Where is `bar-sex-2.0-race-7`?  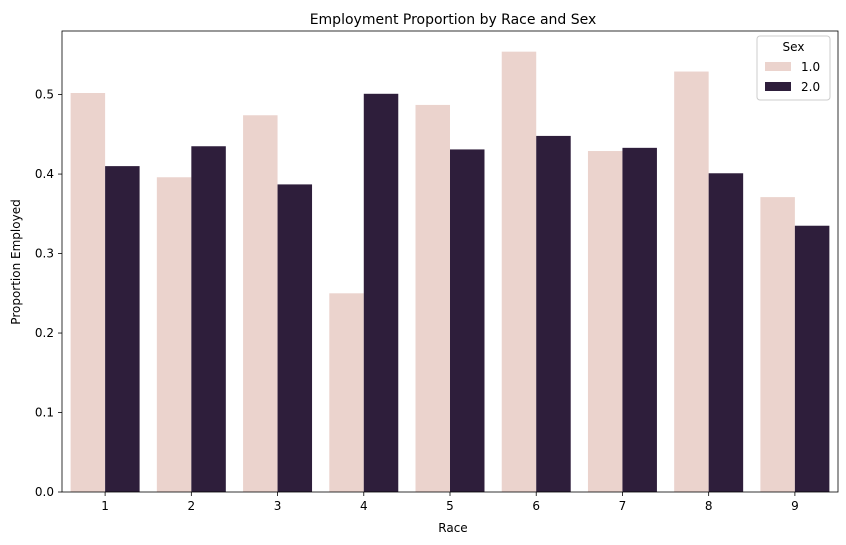 bar-sex-2.0-race-7 is located at coordinates (639, 319).